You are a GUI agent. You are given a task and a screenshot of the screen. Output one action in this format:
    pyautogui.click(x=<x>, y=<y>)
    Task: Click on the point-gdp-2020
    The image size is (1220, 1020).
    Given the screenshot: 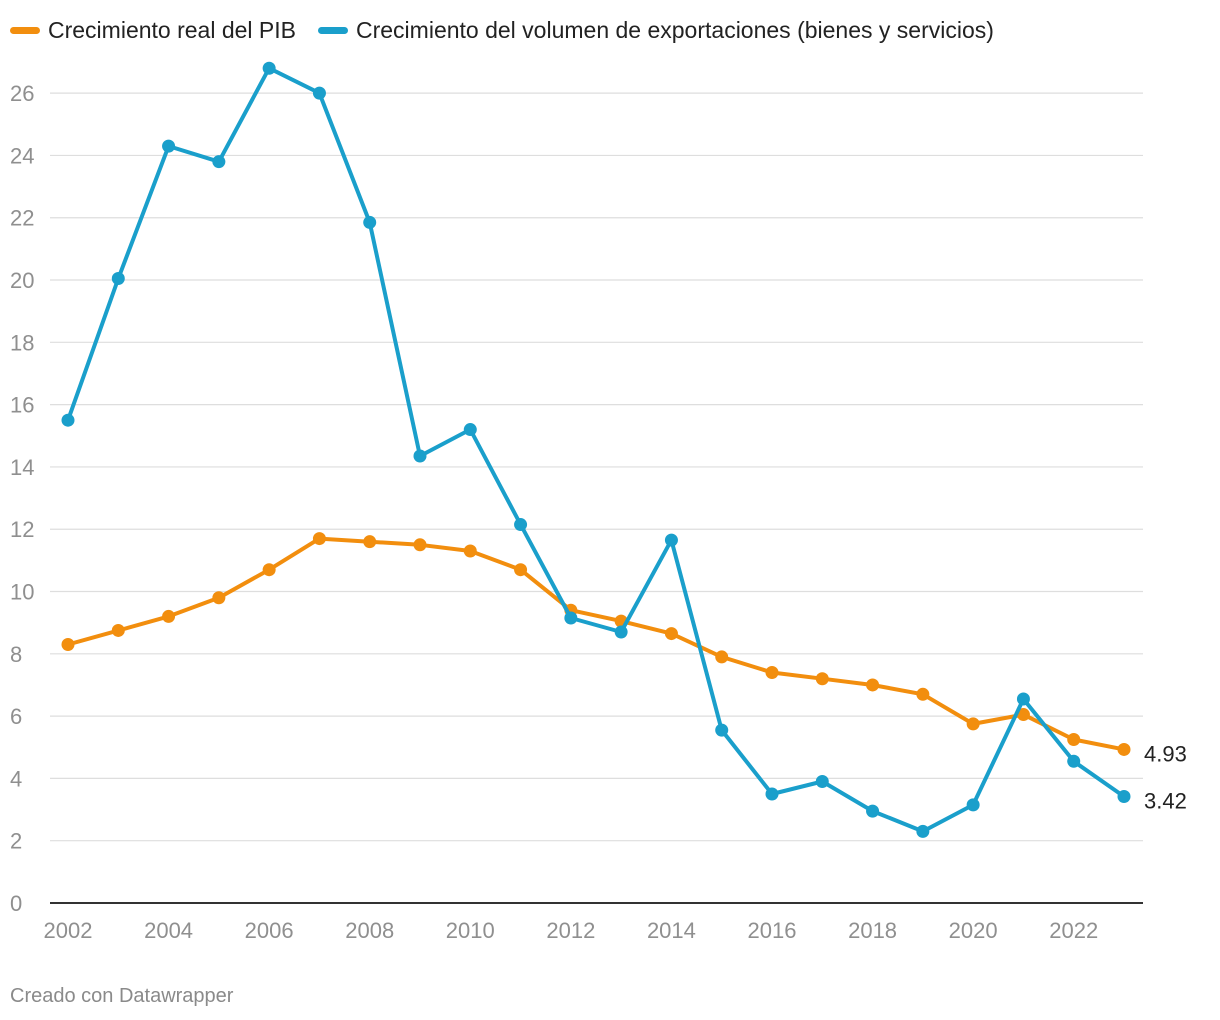 What is the action you would take?
    pyautogui.click(x=973, y=724)
    